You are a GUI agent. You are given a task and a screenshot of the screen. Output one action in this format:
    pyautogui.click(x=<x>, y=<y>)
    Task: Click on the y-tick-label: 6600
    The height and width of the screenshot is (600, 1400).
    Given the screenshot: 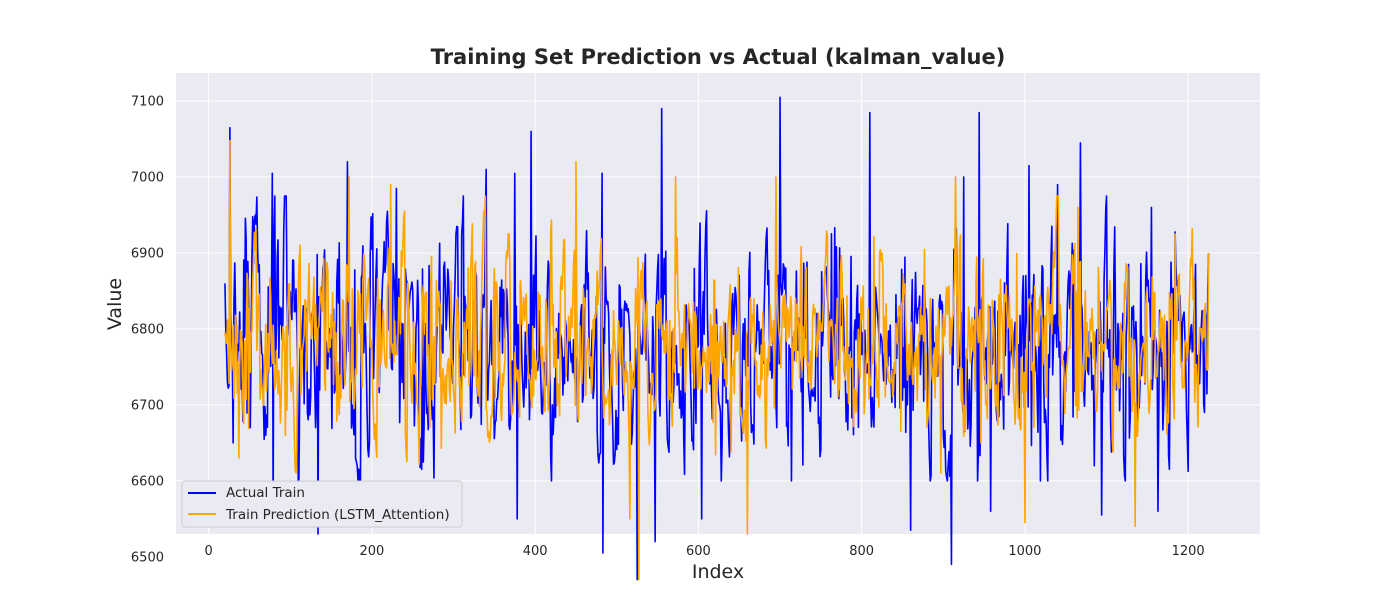 What is the action you would take?
    pyautogui.click(x=147, y=481)
    